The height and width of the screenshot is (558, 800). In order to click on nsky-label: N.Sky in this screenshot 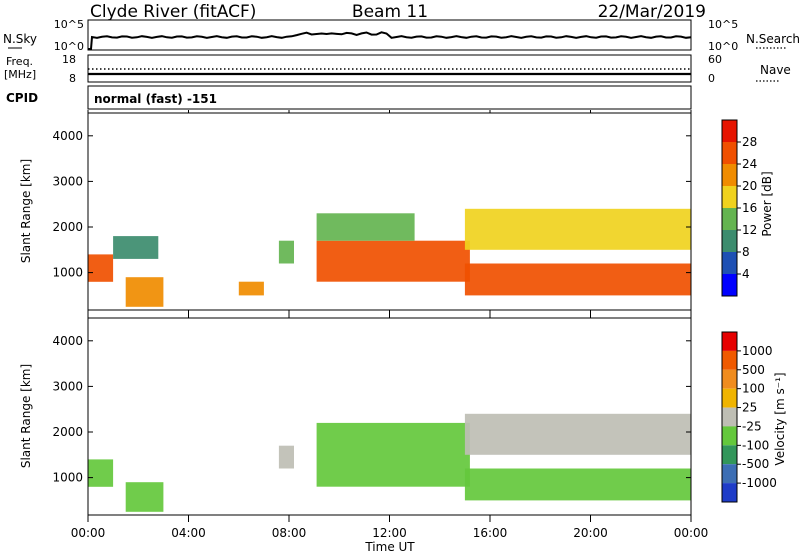, I will do `click(20, 39)`.